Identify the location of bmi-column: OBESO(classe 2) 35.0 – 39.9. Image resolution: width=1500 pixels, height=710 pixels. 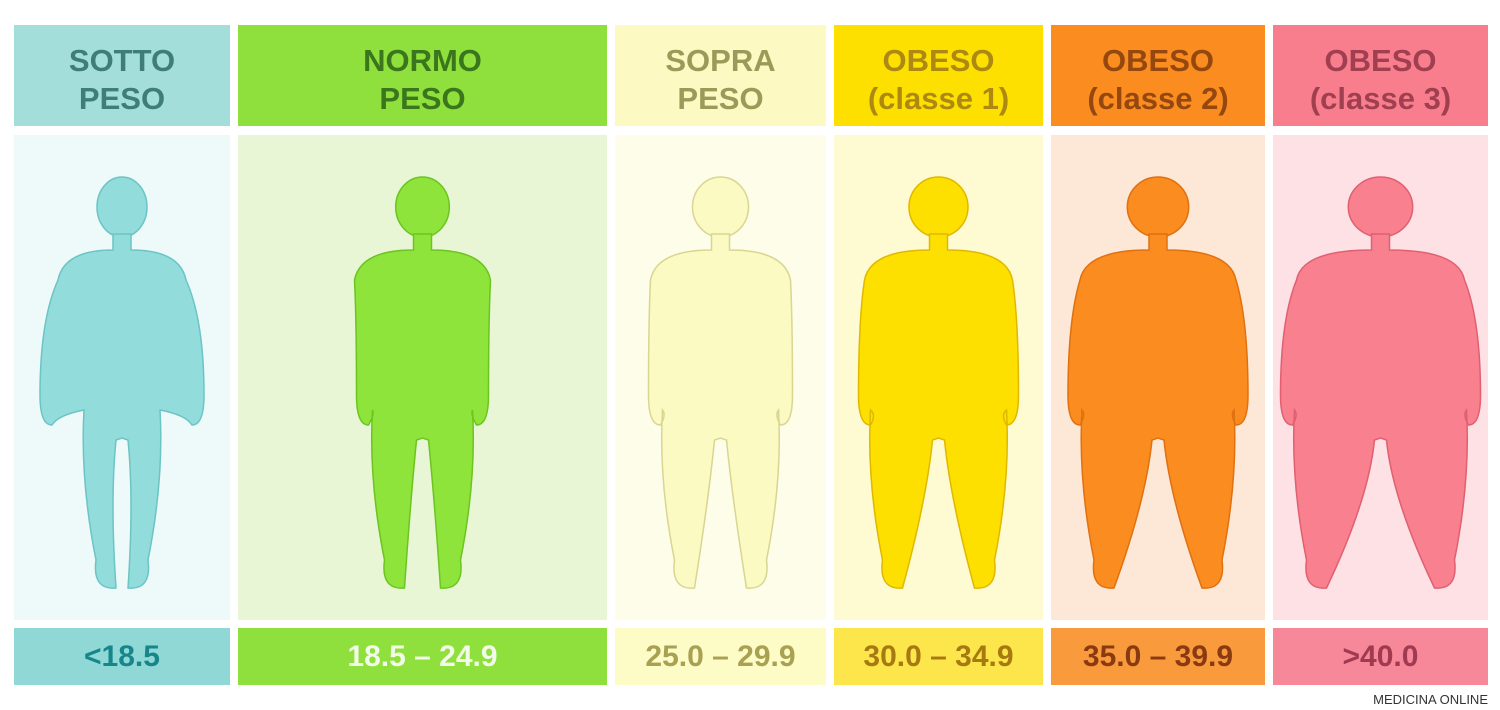
(1158, 355).